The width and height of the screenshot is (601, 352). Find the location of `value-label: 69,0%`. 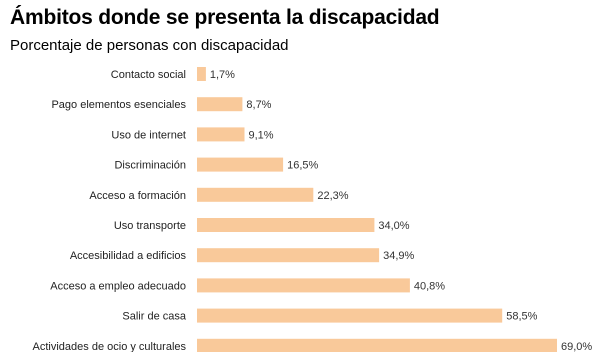

value-label: 69,0% is located at coordinates (576, 346).